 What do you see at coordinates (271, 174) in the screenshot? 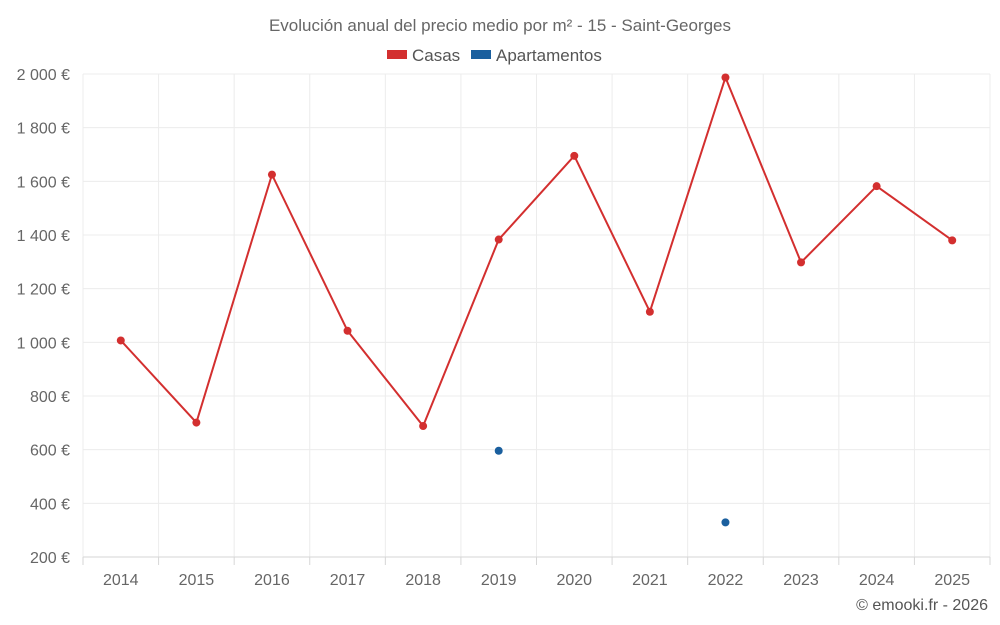
I see `data-point-casas-2016` at bounding box center [271, 174].